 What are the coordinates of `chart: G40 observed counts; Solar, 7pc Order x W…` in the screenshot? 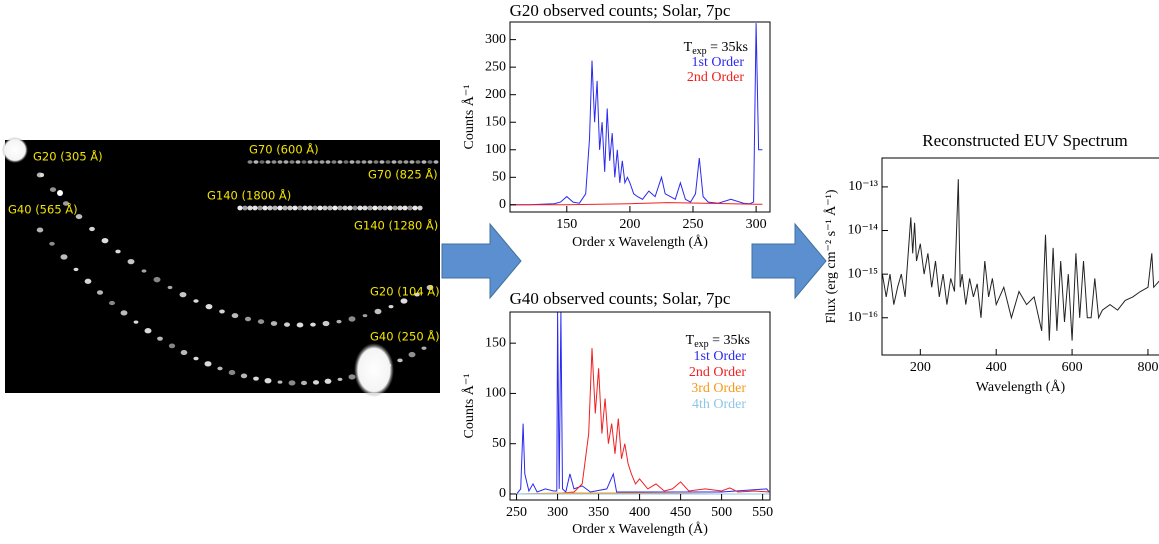 It's located at (617, 413).